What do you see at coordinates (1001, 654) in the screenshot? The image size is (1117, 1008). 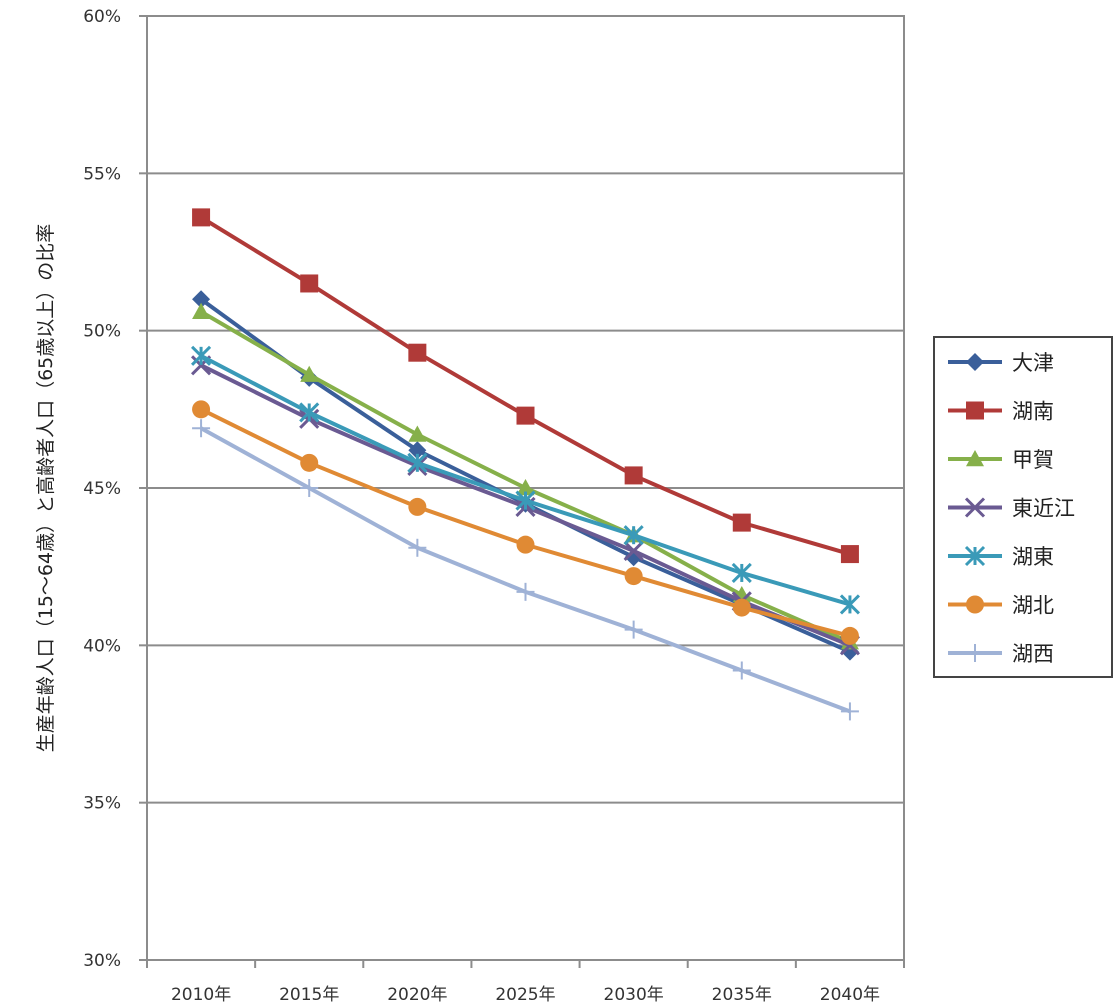 I see `legend-item: 湖西` at bounding box center [1001, 654].